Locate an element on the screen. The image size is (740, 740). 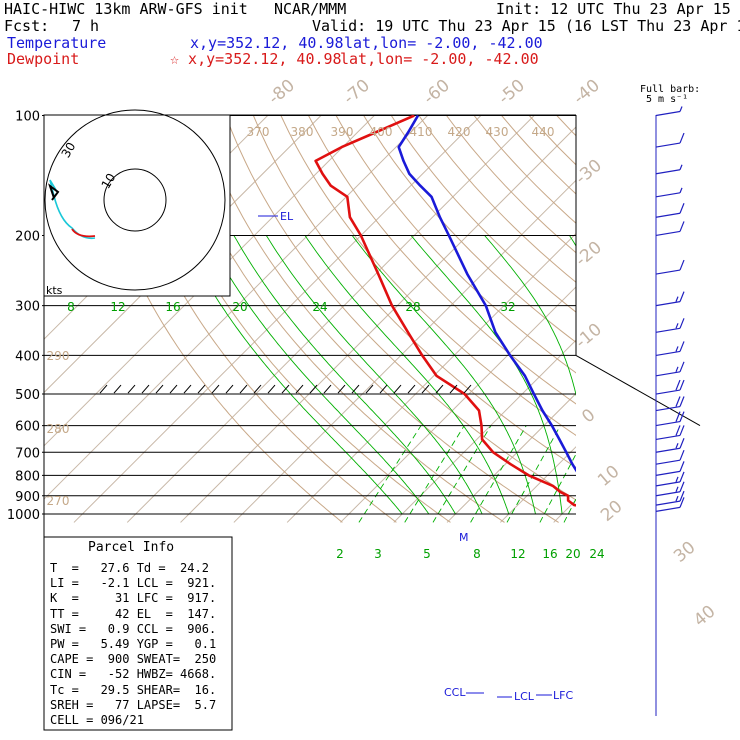
parcel-info-row: Tc = 29.5 SHEAR= 16. is located at coordinates (133, 689).